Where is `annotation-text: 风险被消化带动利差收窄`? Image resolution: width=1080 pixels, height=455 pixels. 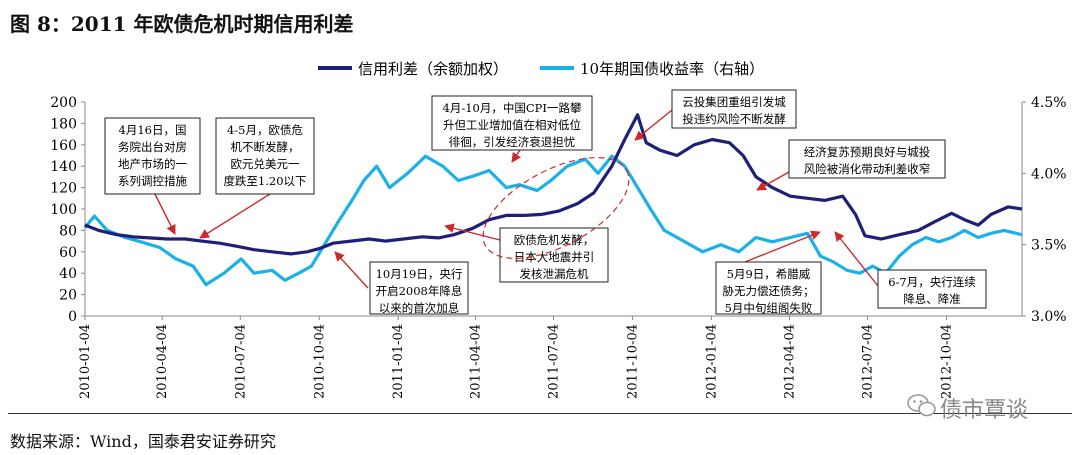 annotation-text: 风险被消化带动利差收窄 is located at coordinates (867, 169).